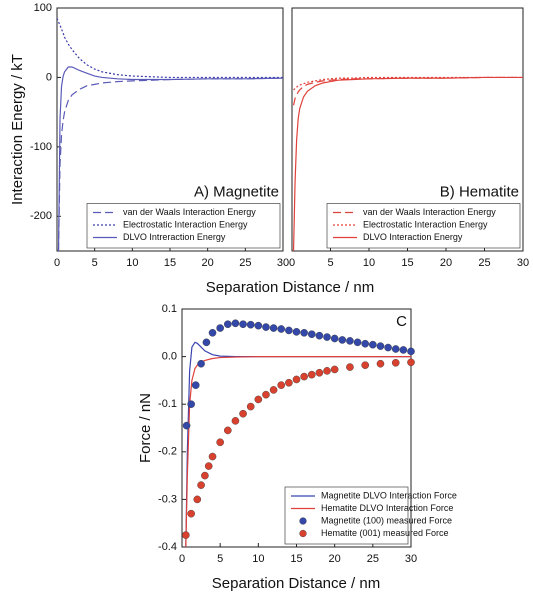 Image resolution: width=533 pixels, height=600 pixels. Describe the element at coordinates (43, 8) in the screenshot. I see `y-tick-label: 100` at that location.